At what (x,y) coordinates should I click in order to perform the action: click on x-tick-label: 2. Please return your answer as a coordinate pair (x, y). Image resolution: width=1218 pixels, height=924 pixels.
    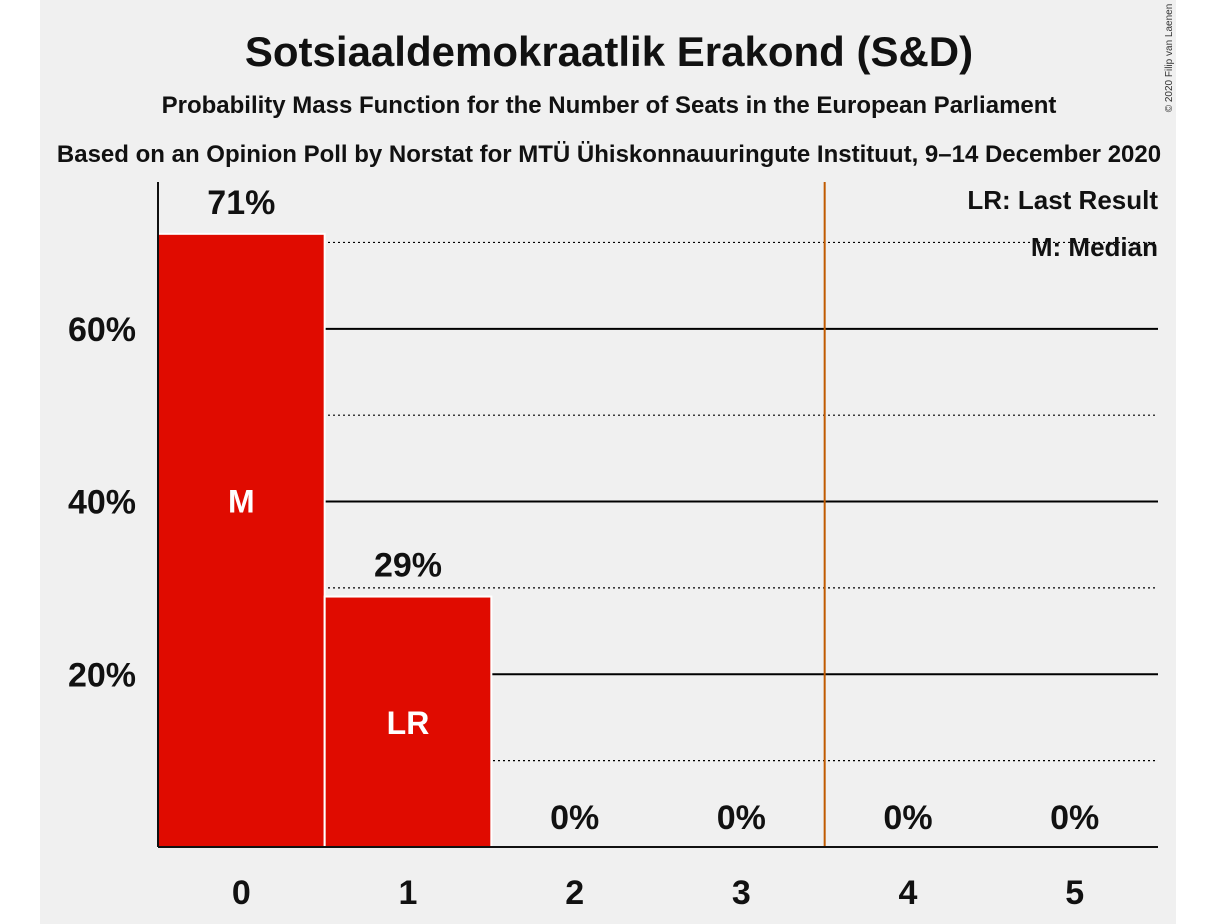
    Looking at the image, I should click on (574, 893).